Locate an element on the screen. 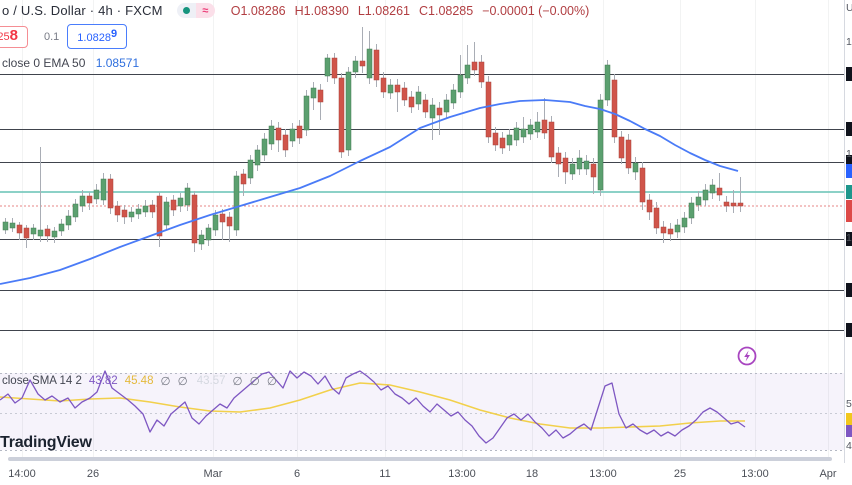 The image size is (852, 485). symbol-title: o / U.S. Dollar · 4h · FXCM is located at coordinates (82, 10).